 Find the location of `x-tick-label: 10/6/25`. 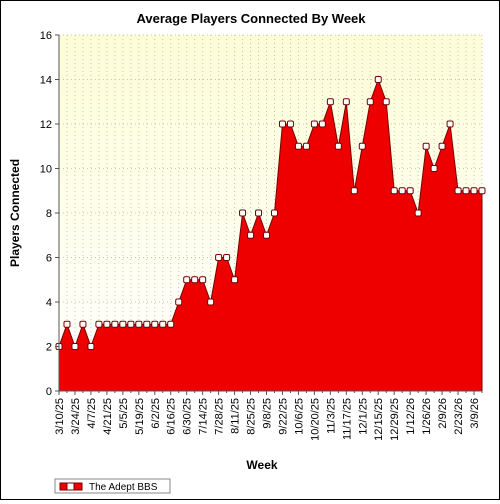

x-tick-label: 10/6/25 is located at coordinates (299, 416).